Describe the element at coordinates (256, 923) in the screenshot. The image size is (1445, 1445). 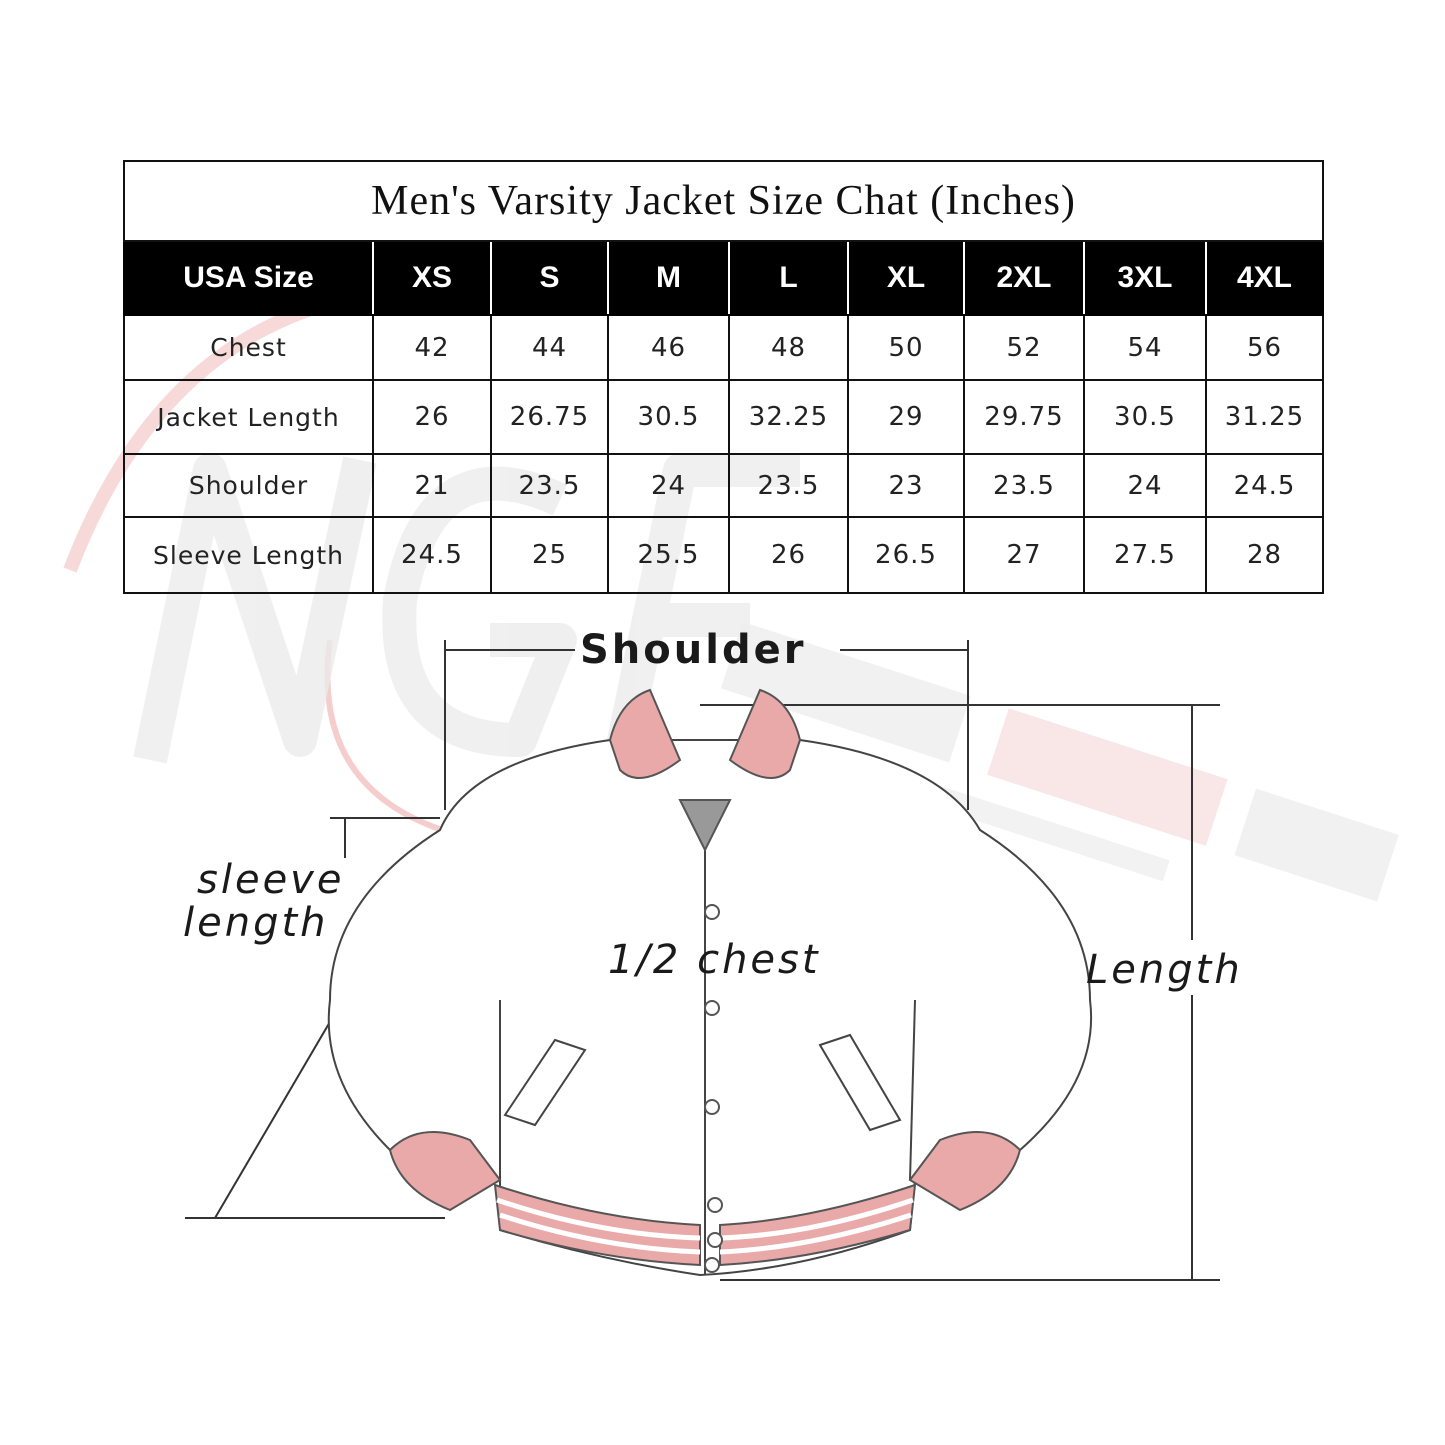
I see `sleeve-label-line2: length` at that location.